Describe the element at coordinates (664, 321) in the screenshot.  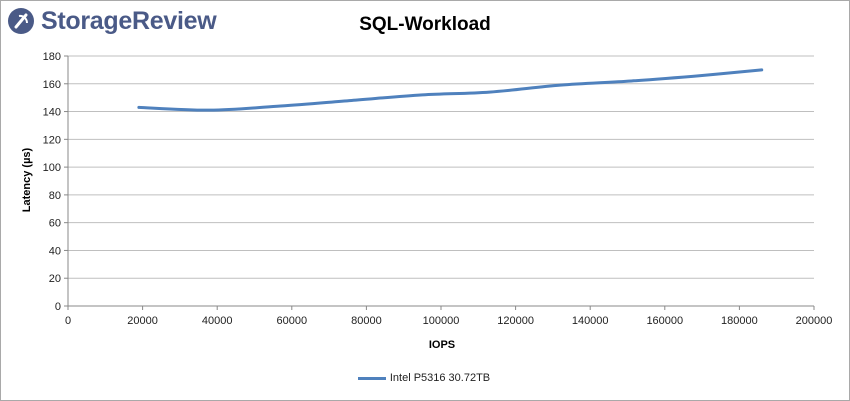
I see `x-tick-label: 160000` at that location.